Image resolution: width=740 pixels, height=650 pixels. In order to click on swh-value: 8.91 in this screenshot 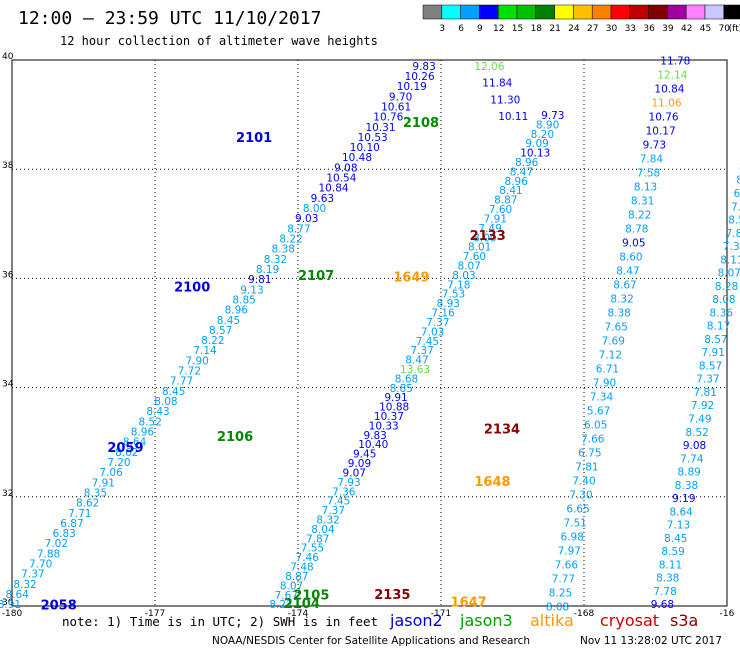, I will do `click(10, 605)`.